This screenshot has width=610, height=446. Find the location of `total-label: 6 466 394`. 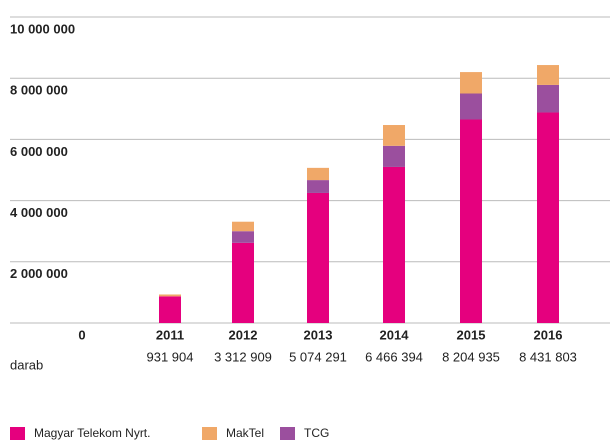

total-label: 6 466 394 is located at coordinates (394, 356).